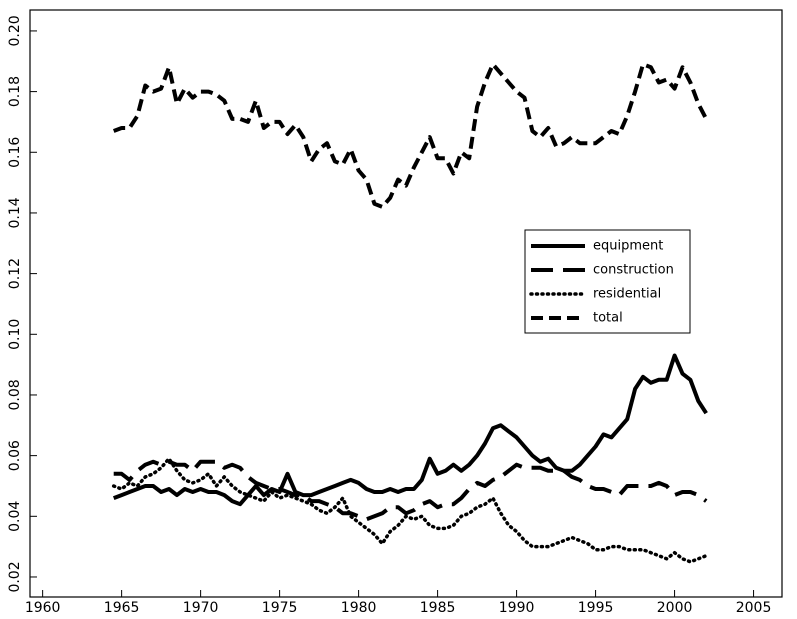  I want to click on x-tick-label: 1995, so click(596, 608).